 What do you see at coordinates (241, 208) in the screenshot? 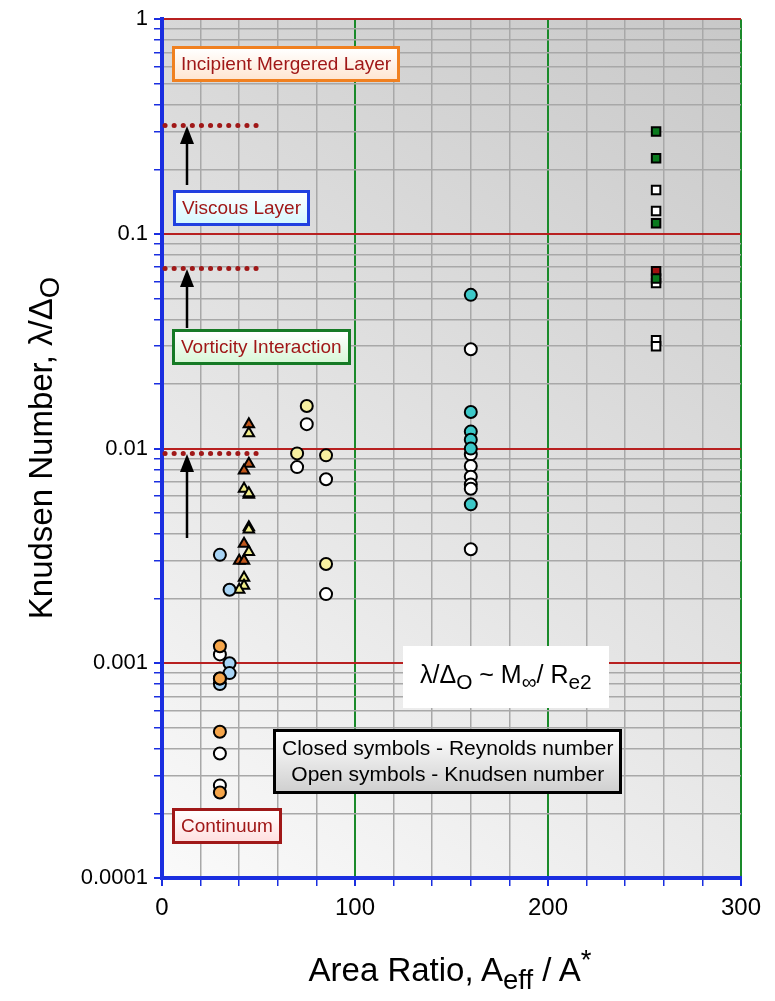
I see `annotation: Viscous Layer` at bounding box center [241, 208].